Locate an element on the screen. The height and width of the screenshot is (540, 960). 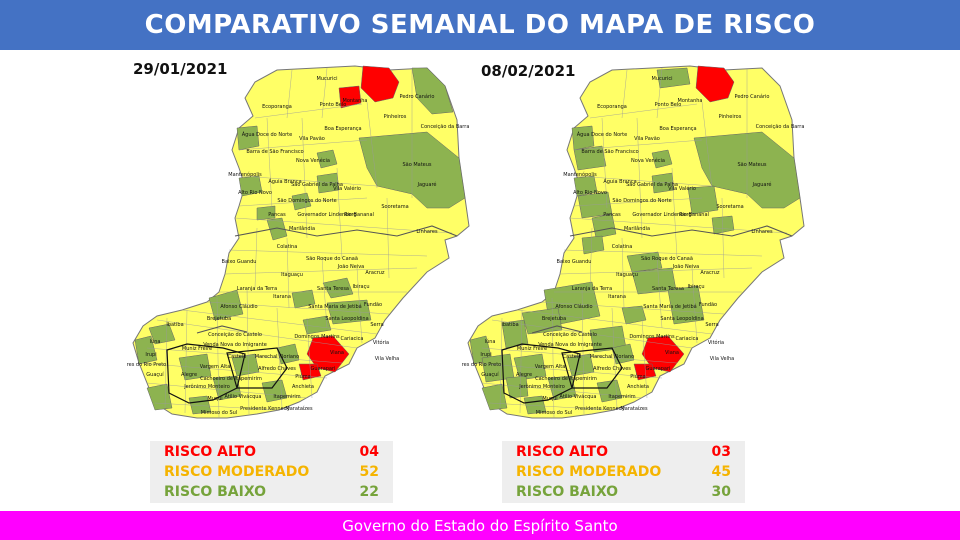
municipality-label: Guaçuí is located at coordinates (490, 374).